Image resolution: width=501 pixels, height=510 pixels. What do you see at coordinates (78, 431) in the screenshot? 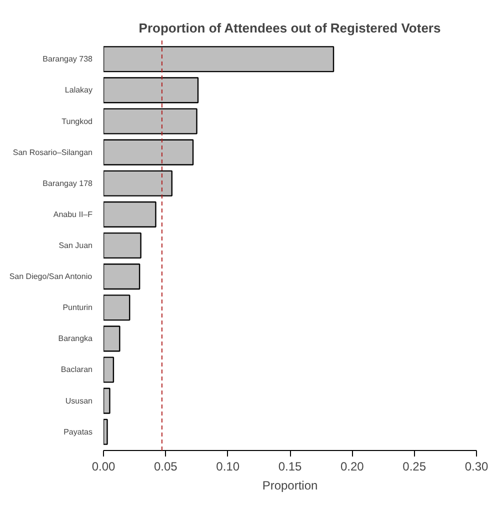
I see `y-tick-label: Payatas` at bounding box center [78, 431].